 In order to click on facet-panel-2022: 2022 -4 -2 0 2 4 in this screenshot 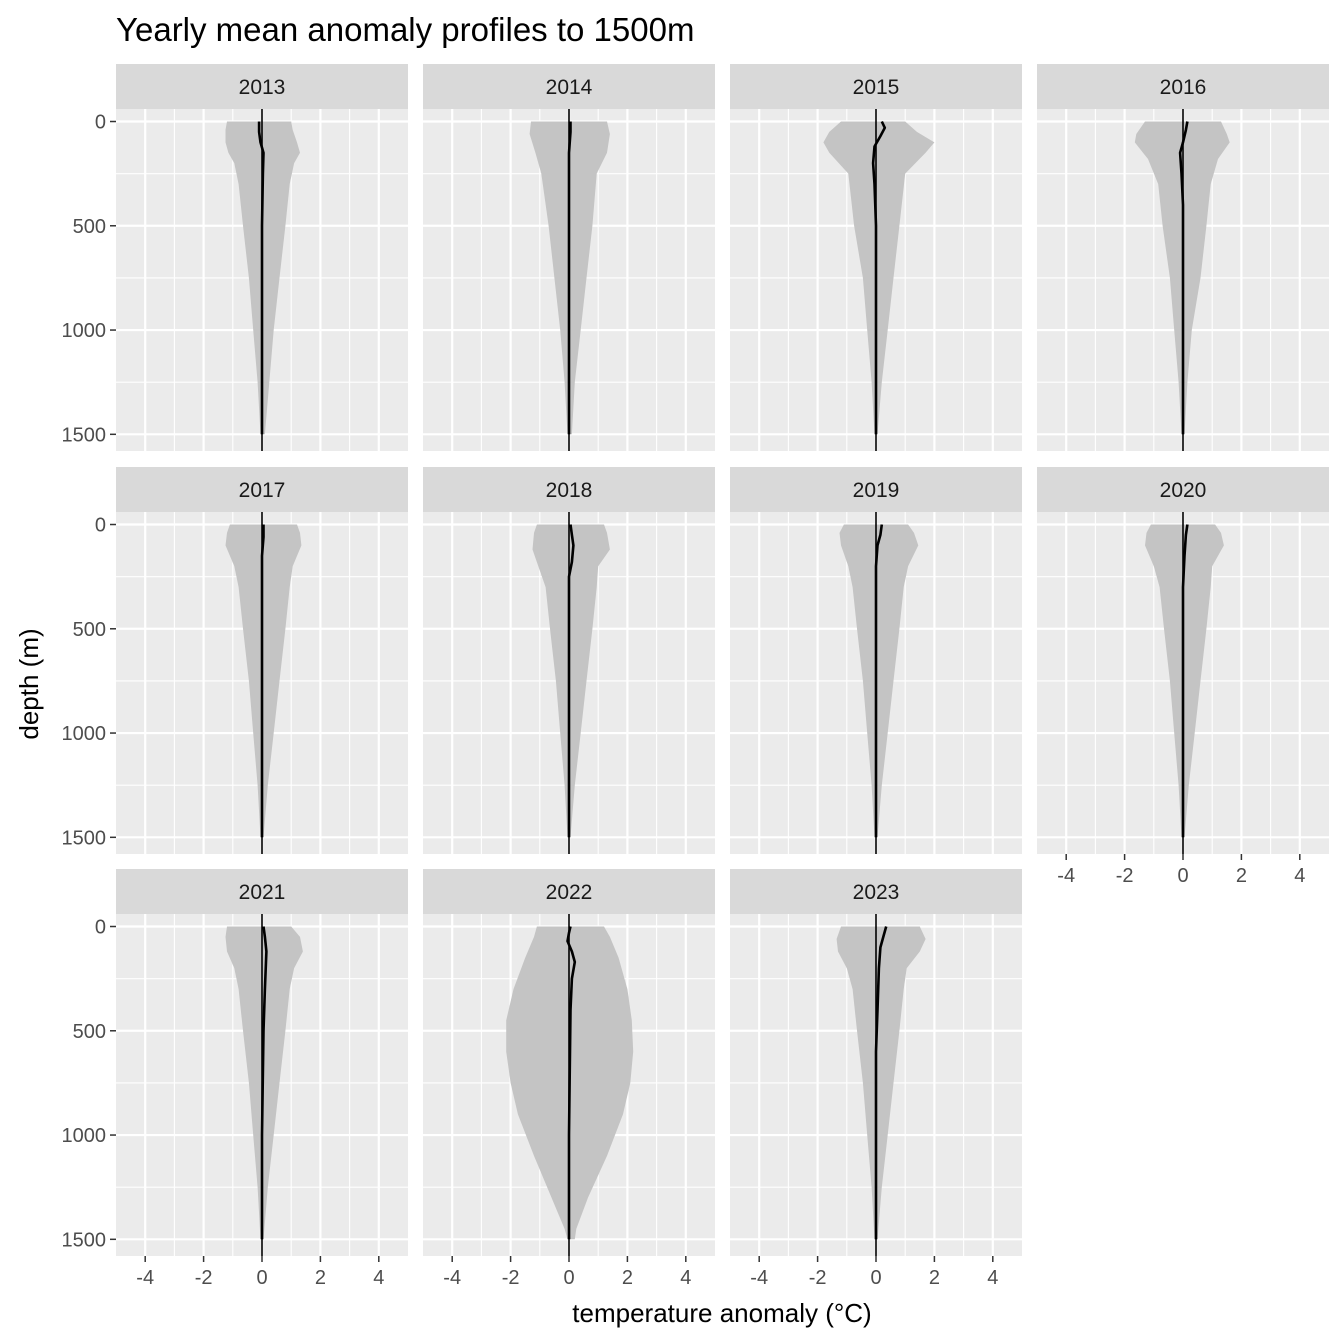, I will do `click(569, 1079)`.